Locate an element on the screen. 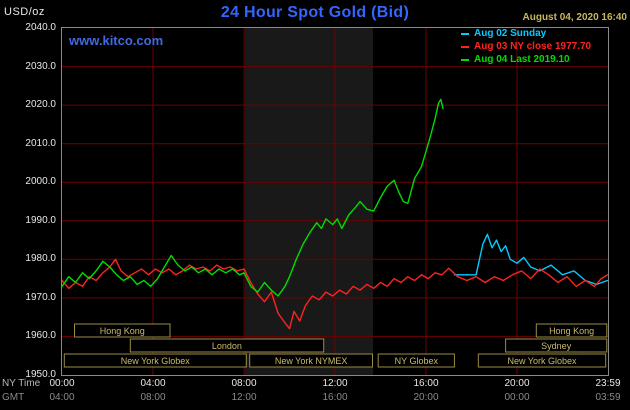  legend-label: Aug 02 Sunday is located at coordinates (510, 33).